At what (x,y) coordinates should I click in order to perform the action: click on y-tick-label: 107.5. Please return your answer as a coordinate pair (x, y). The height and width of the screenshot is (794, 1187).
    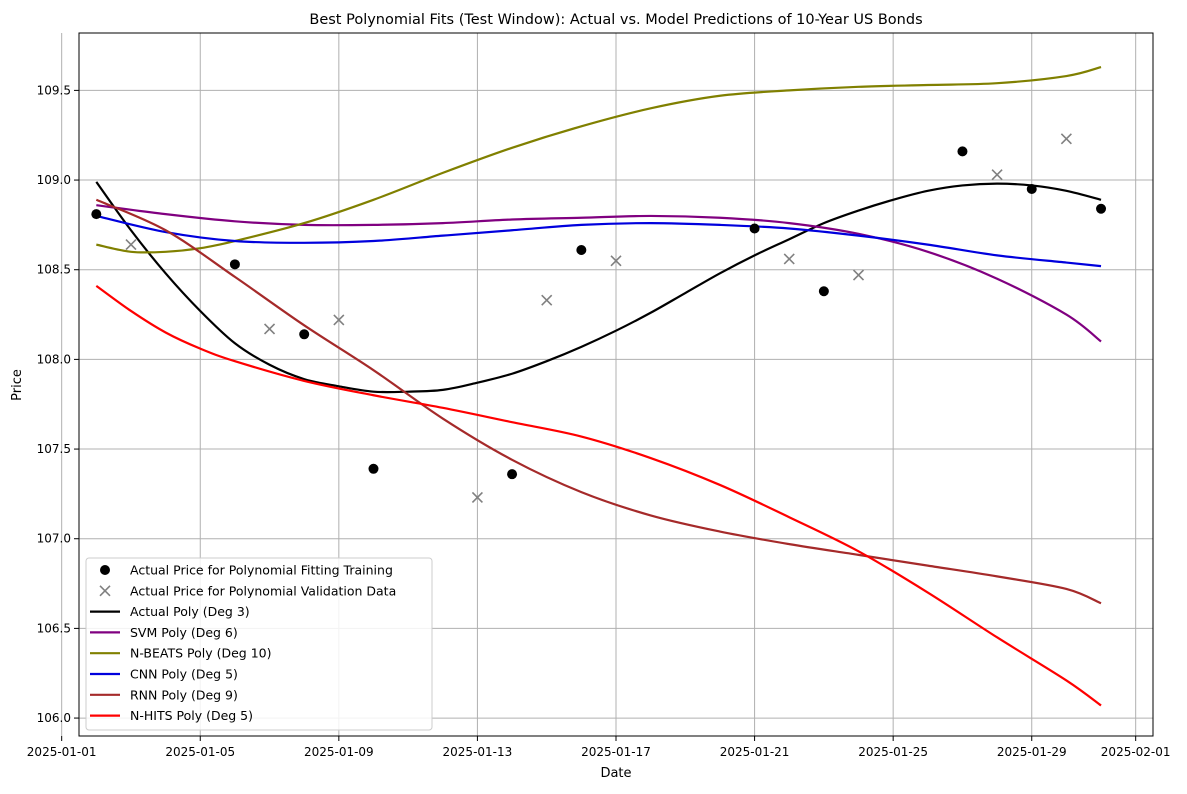
    Looking at the image, I should click on (54, 449).